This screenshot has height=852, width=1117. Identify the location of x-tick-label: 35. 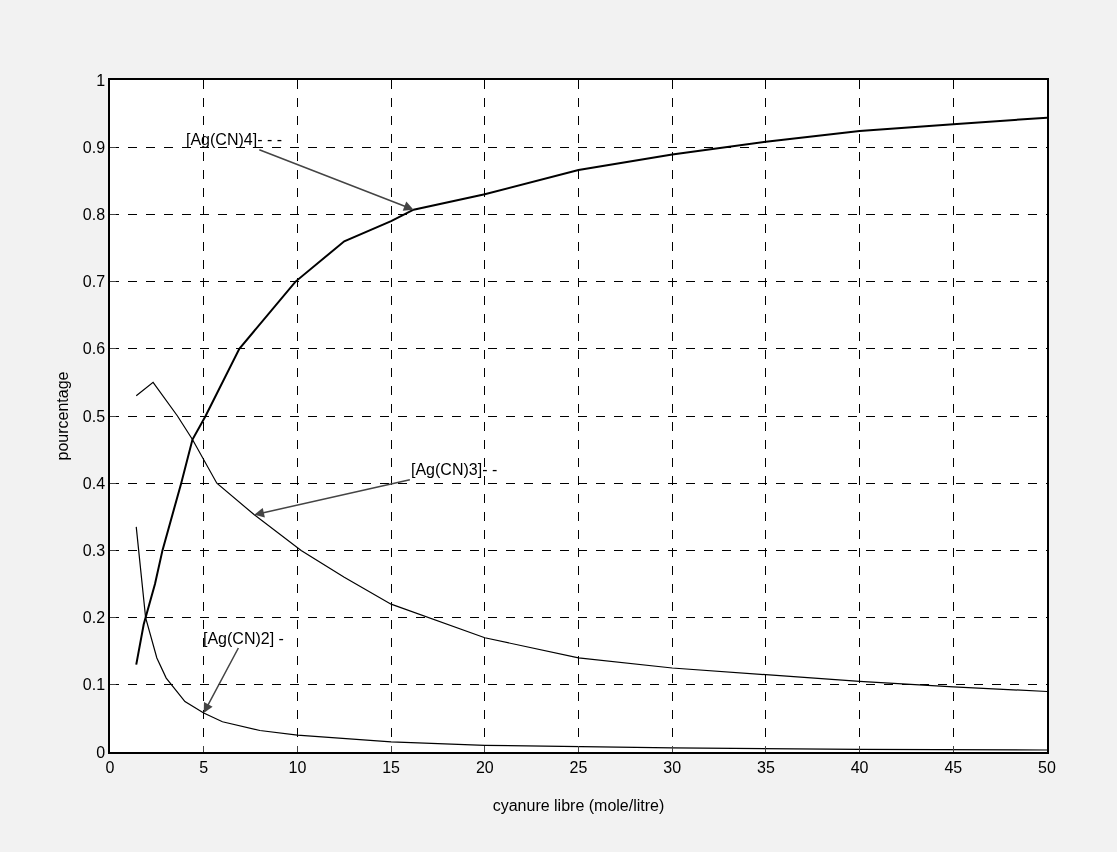
(766, 767).